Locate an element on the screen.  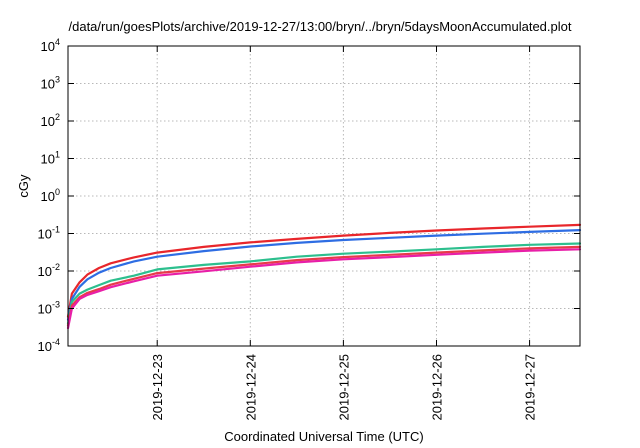
y-tick-label: 10¹ is located at coordinates (50, 158).